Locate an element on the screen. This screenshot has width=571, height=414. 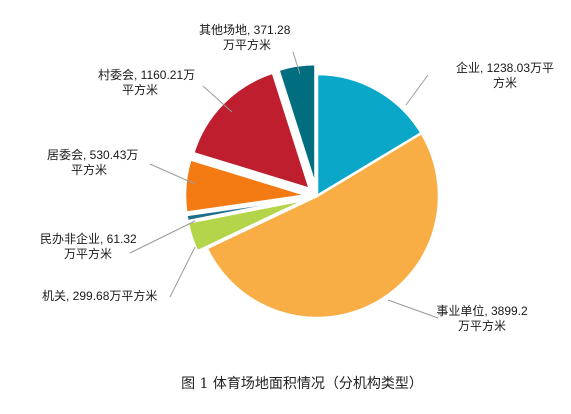
slice-label-3: 机关, 299.68万平方米 is located at coordinates (99, 295).